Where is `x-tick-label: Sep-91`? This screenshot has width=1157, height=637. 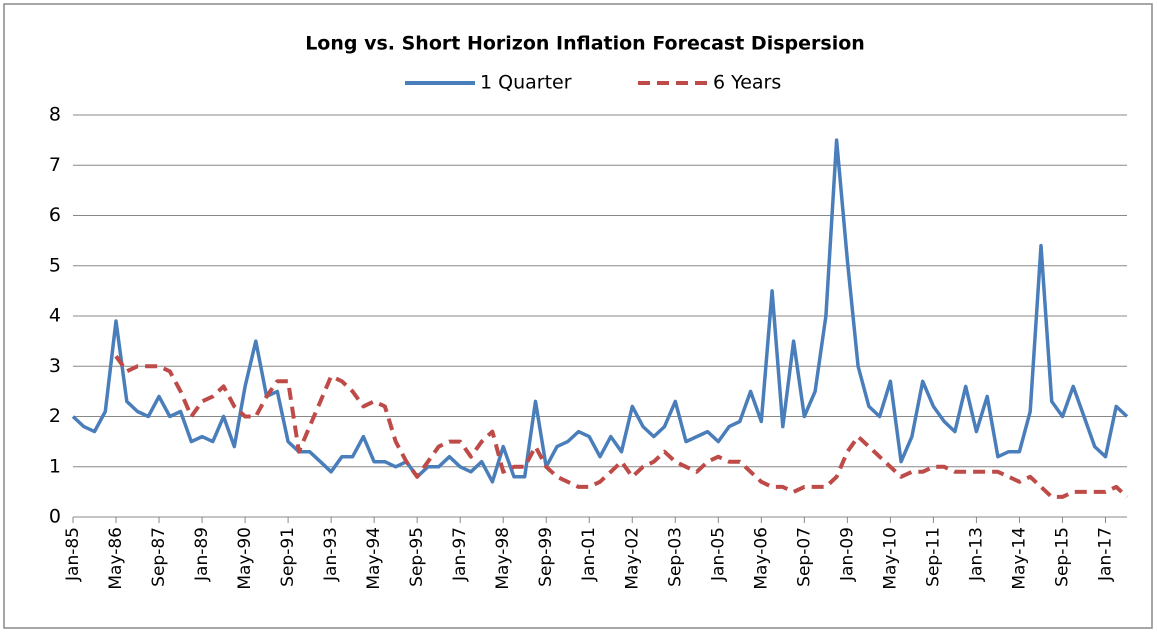 x-tick-label: Sep-91 is located at coordinates (288, 557).